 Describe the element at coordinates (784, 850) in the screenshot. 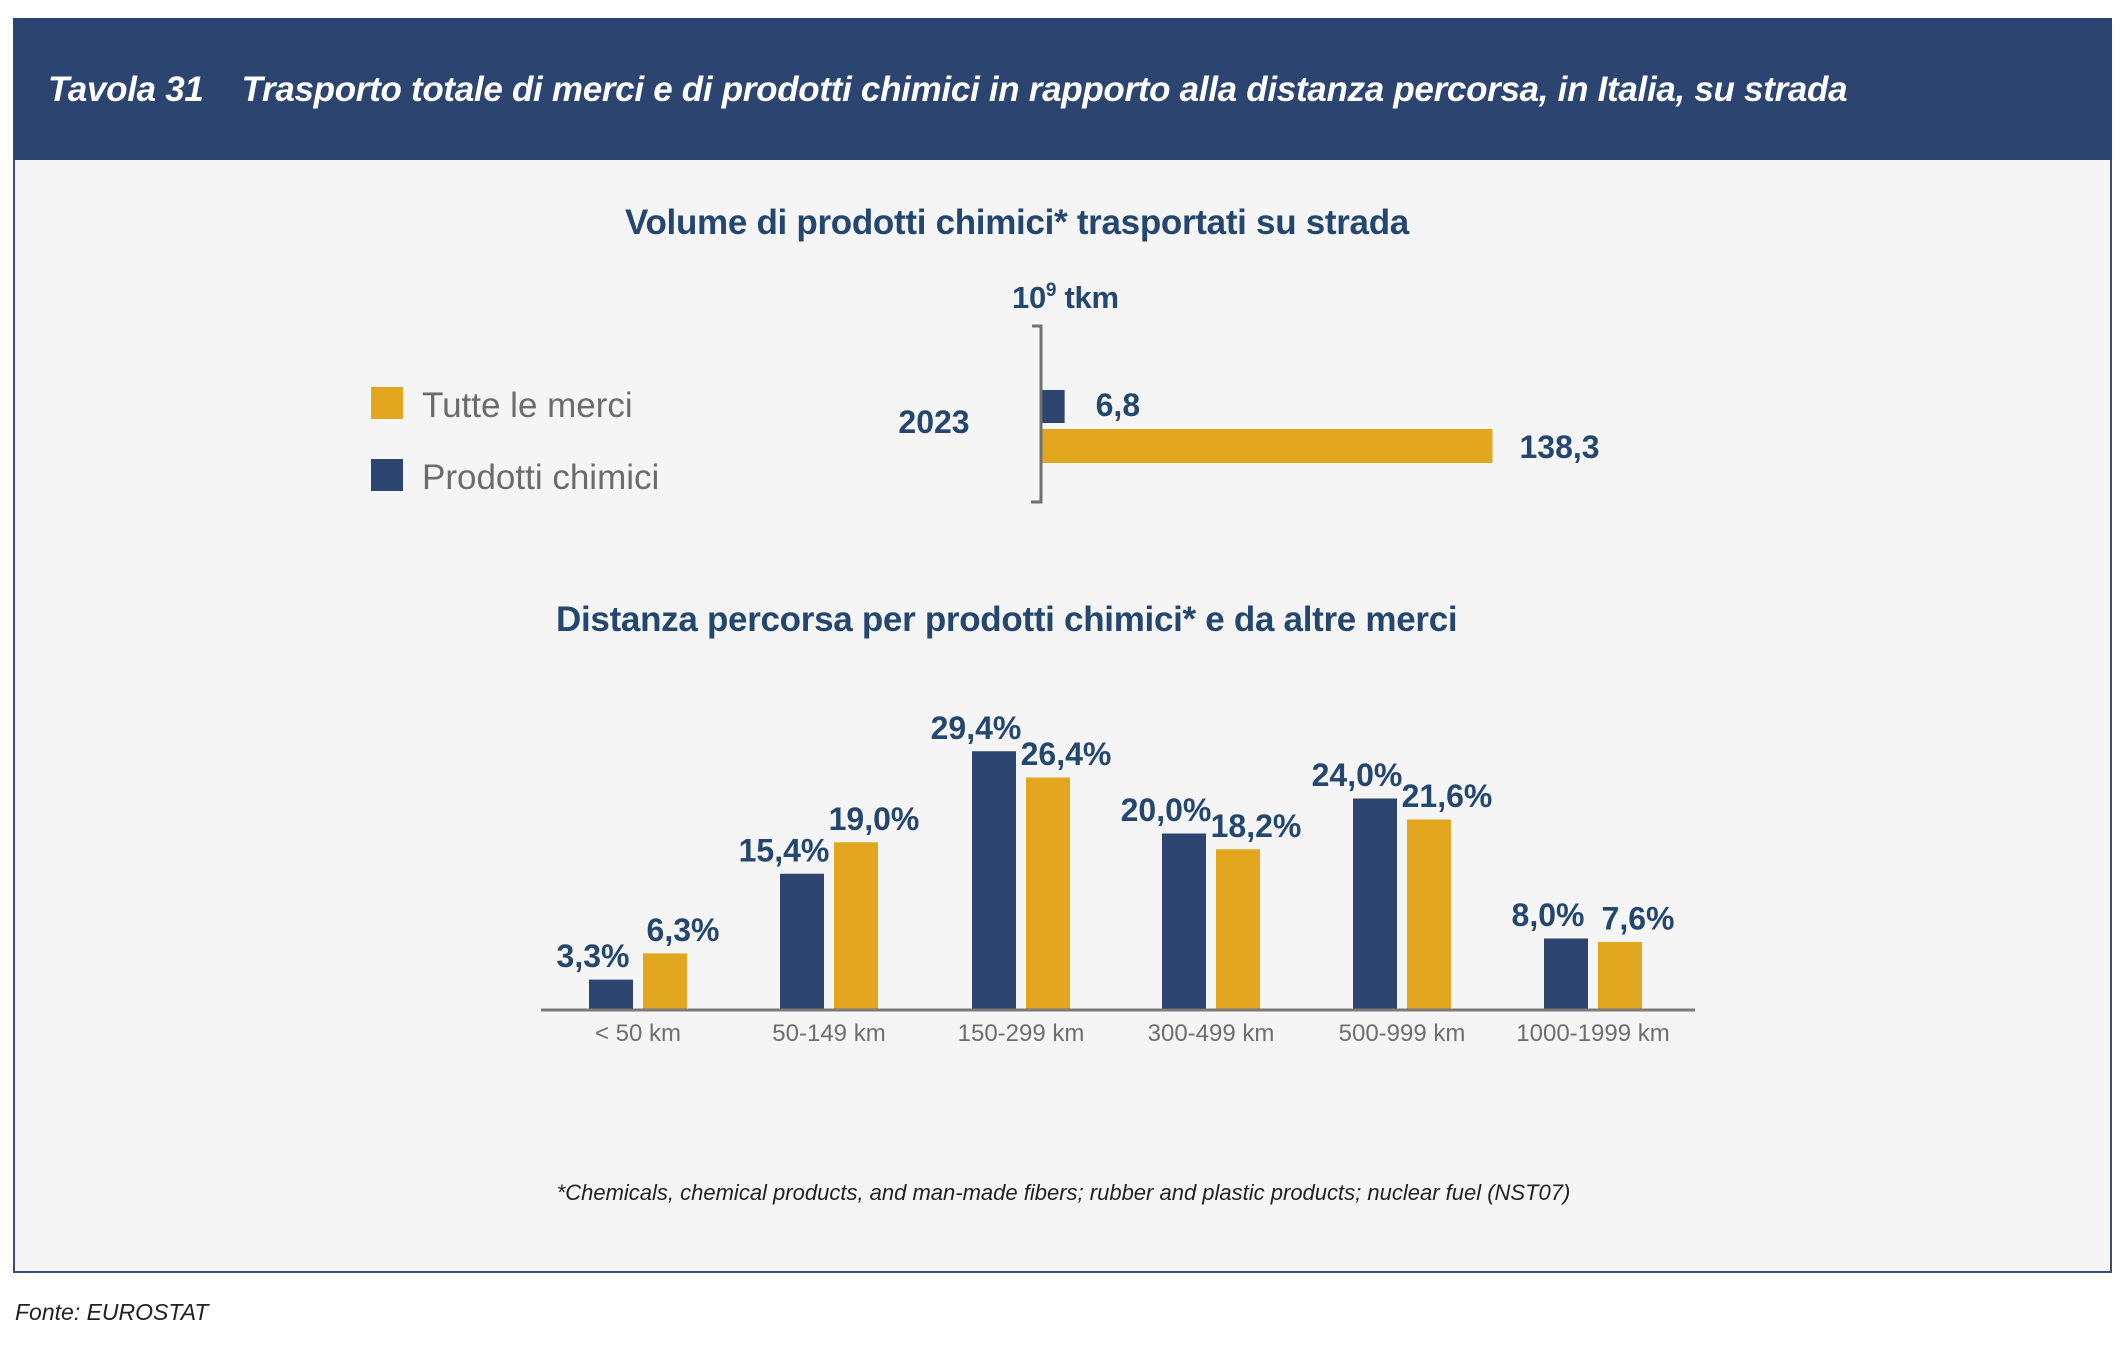

I see `chart2-value-label: 15,4%` at that location.